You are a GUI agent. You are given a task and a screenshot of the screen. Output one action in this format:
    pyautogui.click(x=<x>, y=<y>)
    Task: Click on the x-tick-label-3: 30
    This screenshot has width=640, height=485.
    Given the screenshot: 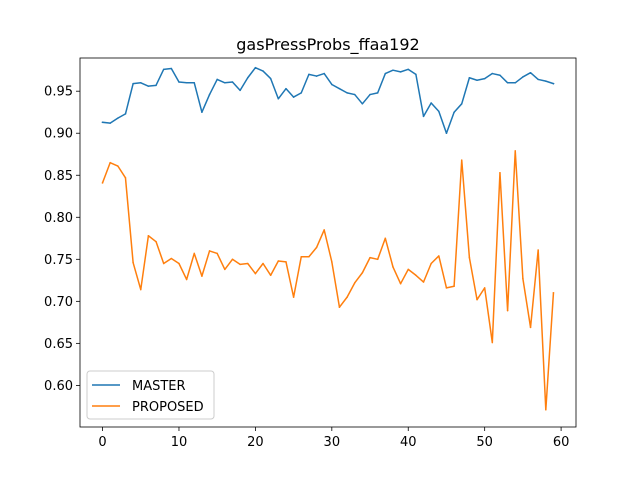 What is the action you would take?
    pyautogui.click(x=332, y=442)
    